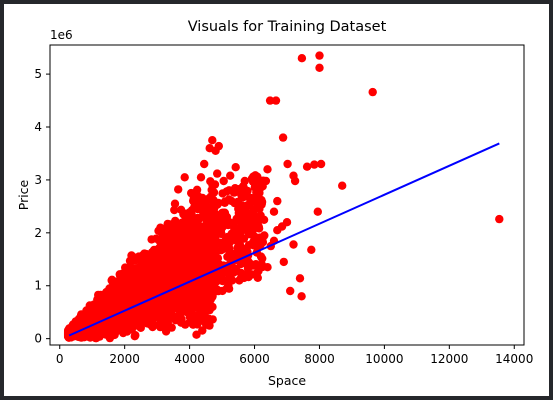 The width and height of the screenshot is (553, 400). Describe the element at coordinates (287, 27) in the screenshot. I see `chart-title: Visuals for Training Dataset` at that location.